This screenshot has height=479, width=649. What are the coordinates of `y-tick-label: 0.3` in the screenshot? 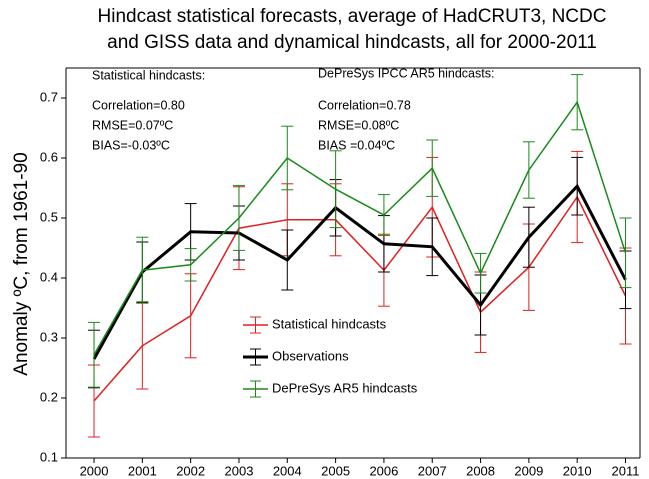 It's located at (49, 336).